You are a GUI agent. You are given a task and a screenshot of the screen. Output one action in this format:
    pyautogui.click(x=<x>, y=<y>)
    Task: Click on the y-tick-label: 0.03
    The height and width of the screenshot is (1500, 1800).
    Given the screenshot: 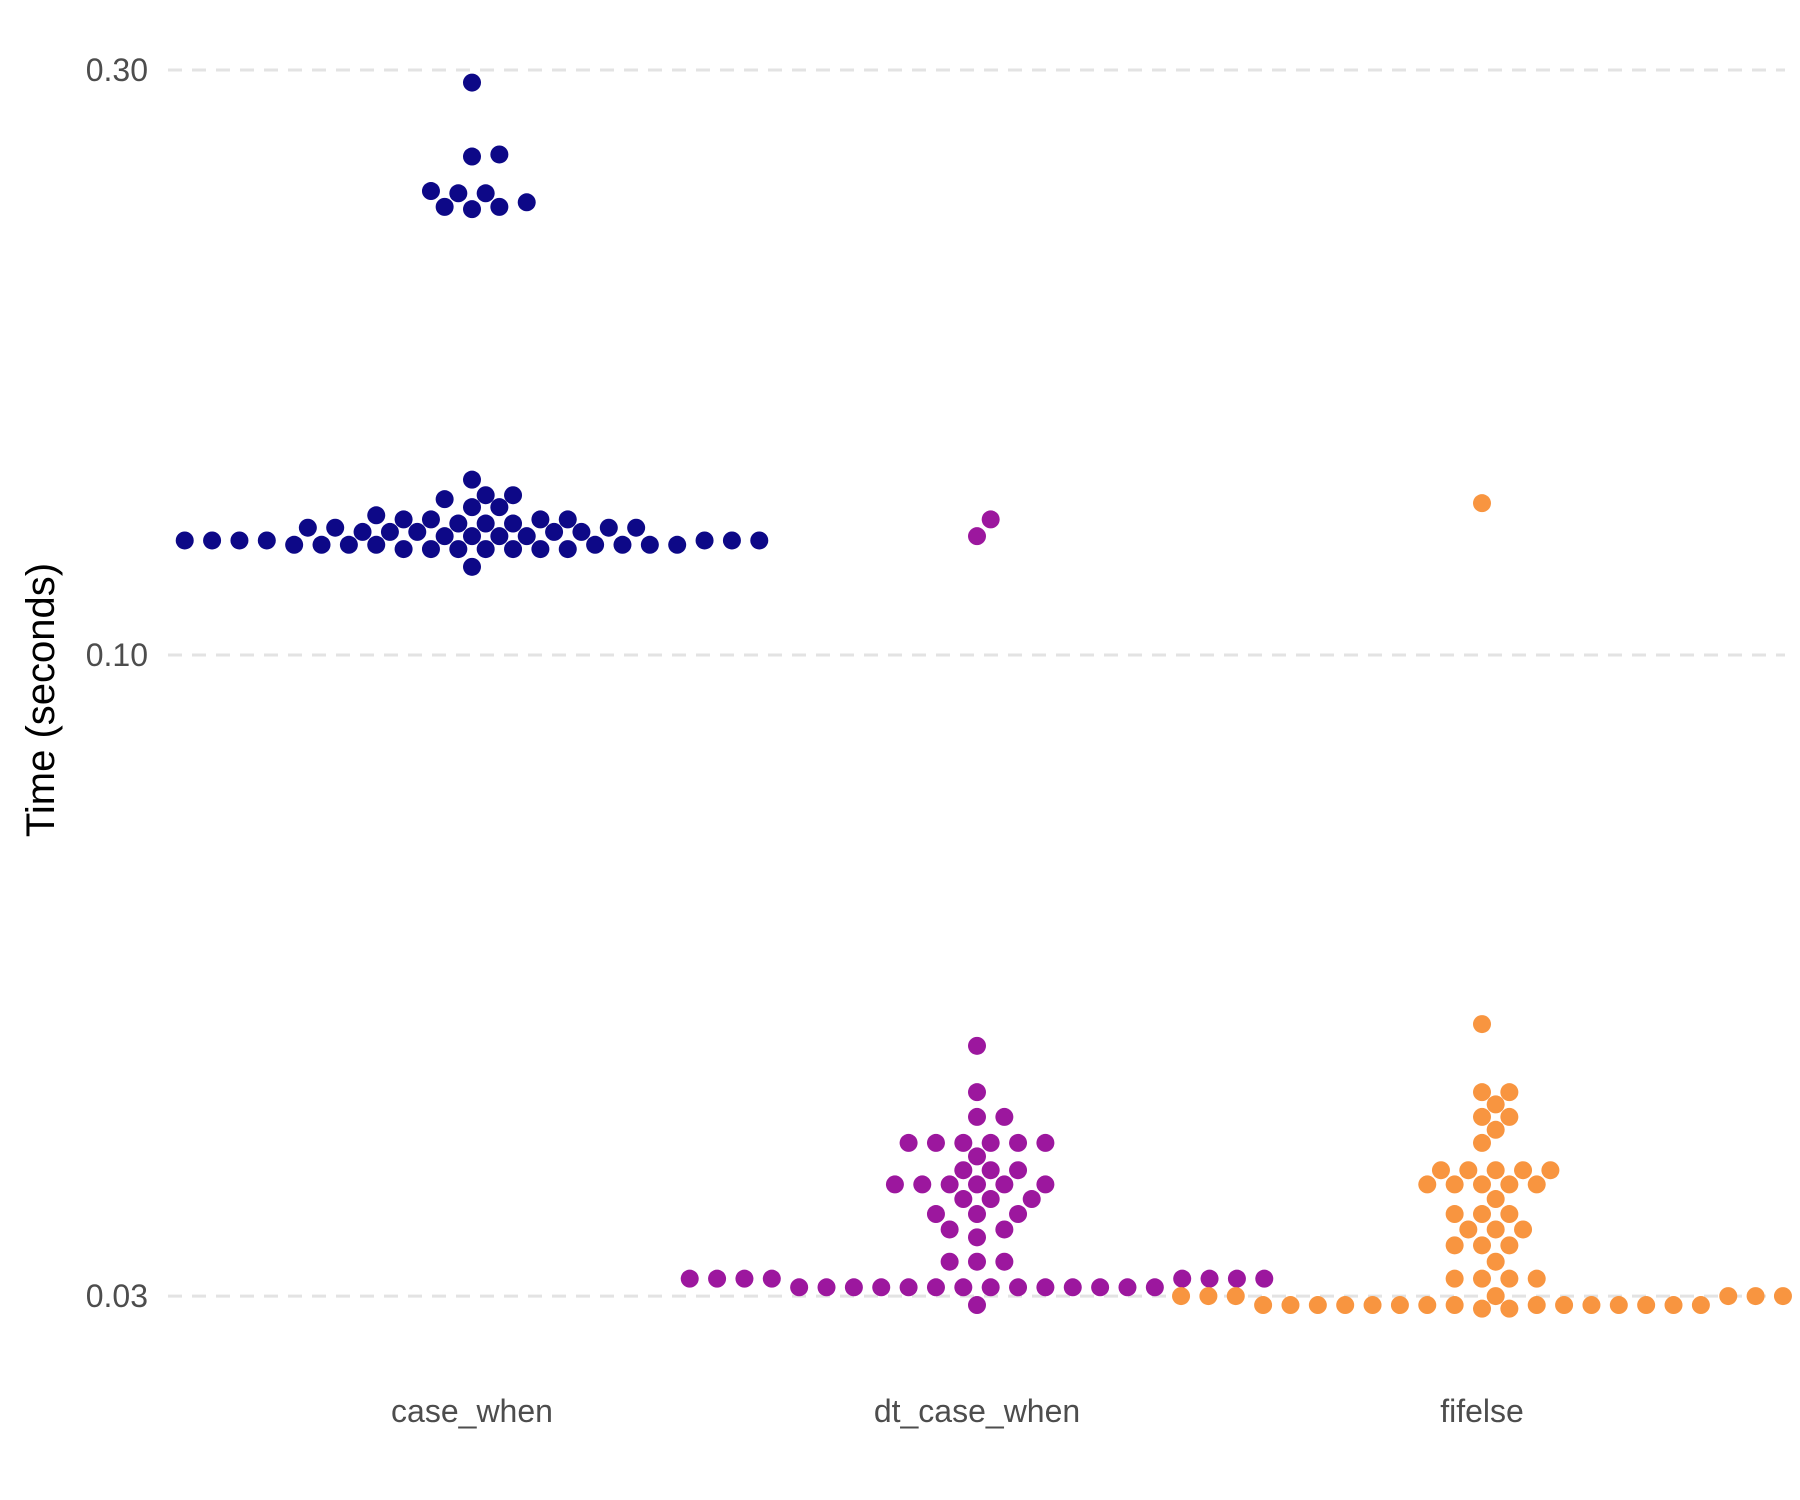 What is the action you would take?
    pyautogui.click(x=117, y=1296)
    